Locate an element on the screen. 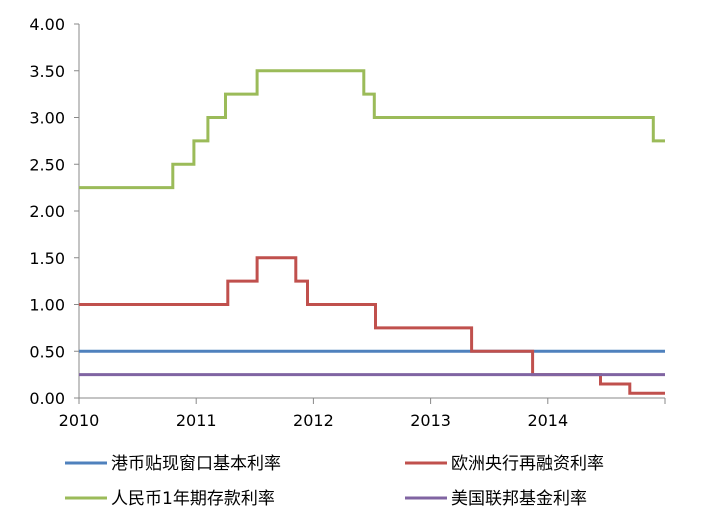 This screenshot has width=709, height=531. legend-label-2: 人民币1年期存款利率 is located at coordinates (193, 499).